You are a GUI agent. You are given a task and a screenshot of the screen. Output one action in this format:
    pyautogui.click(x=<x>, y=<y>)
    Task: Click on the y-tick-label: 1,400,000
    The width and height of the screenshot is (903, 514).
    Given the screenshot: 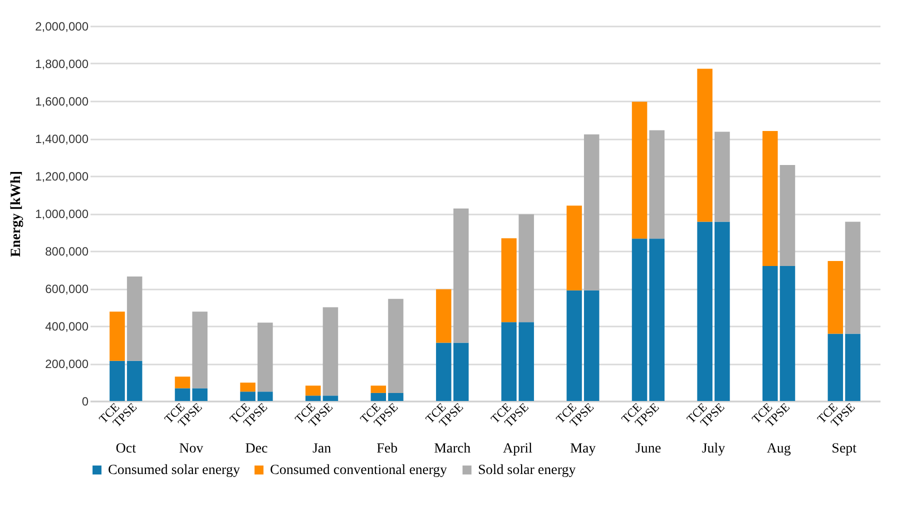 What is the action you would take?
    pyautogui.click(x=62, y=139)
    